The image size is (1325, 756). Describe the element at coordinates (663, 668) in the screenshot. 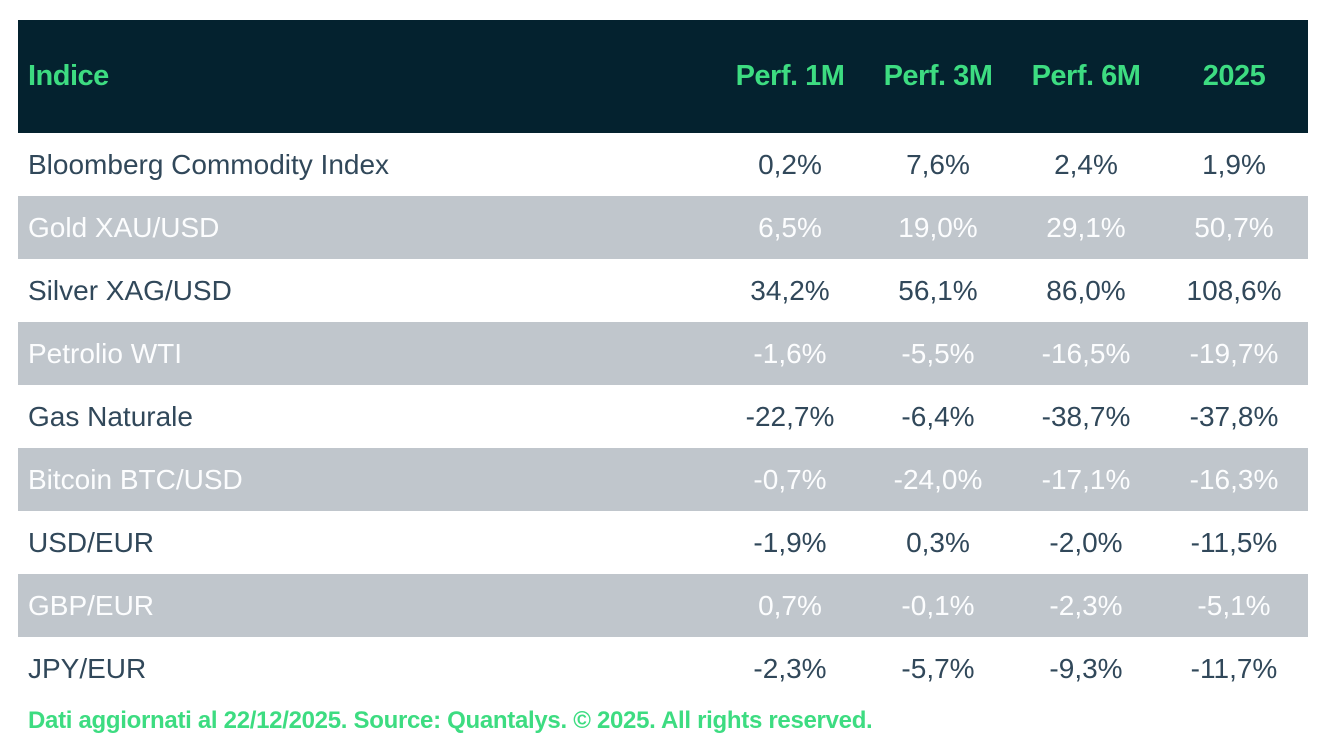

I see `table-row: JPY/EUR -2,3% -5,7% -9,3% -11,7%` at that location.